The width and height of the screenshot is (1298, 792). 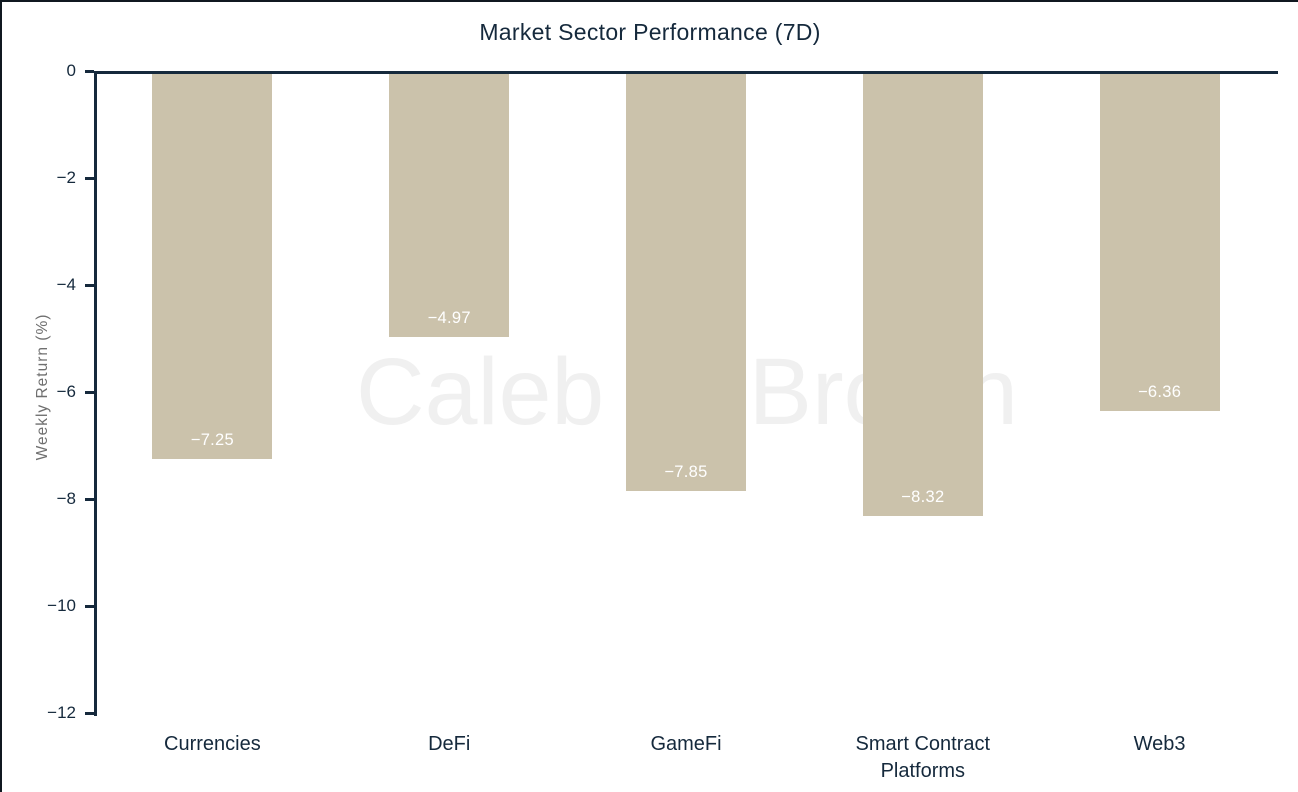 I want to click on bar-value-label: −8.32, so click(x=923, y=497).